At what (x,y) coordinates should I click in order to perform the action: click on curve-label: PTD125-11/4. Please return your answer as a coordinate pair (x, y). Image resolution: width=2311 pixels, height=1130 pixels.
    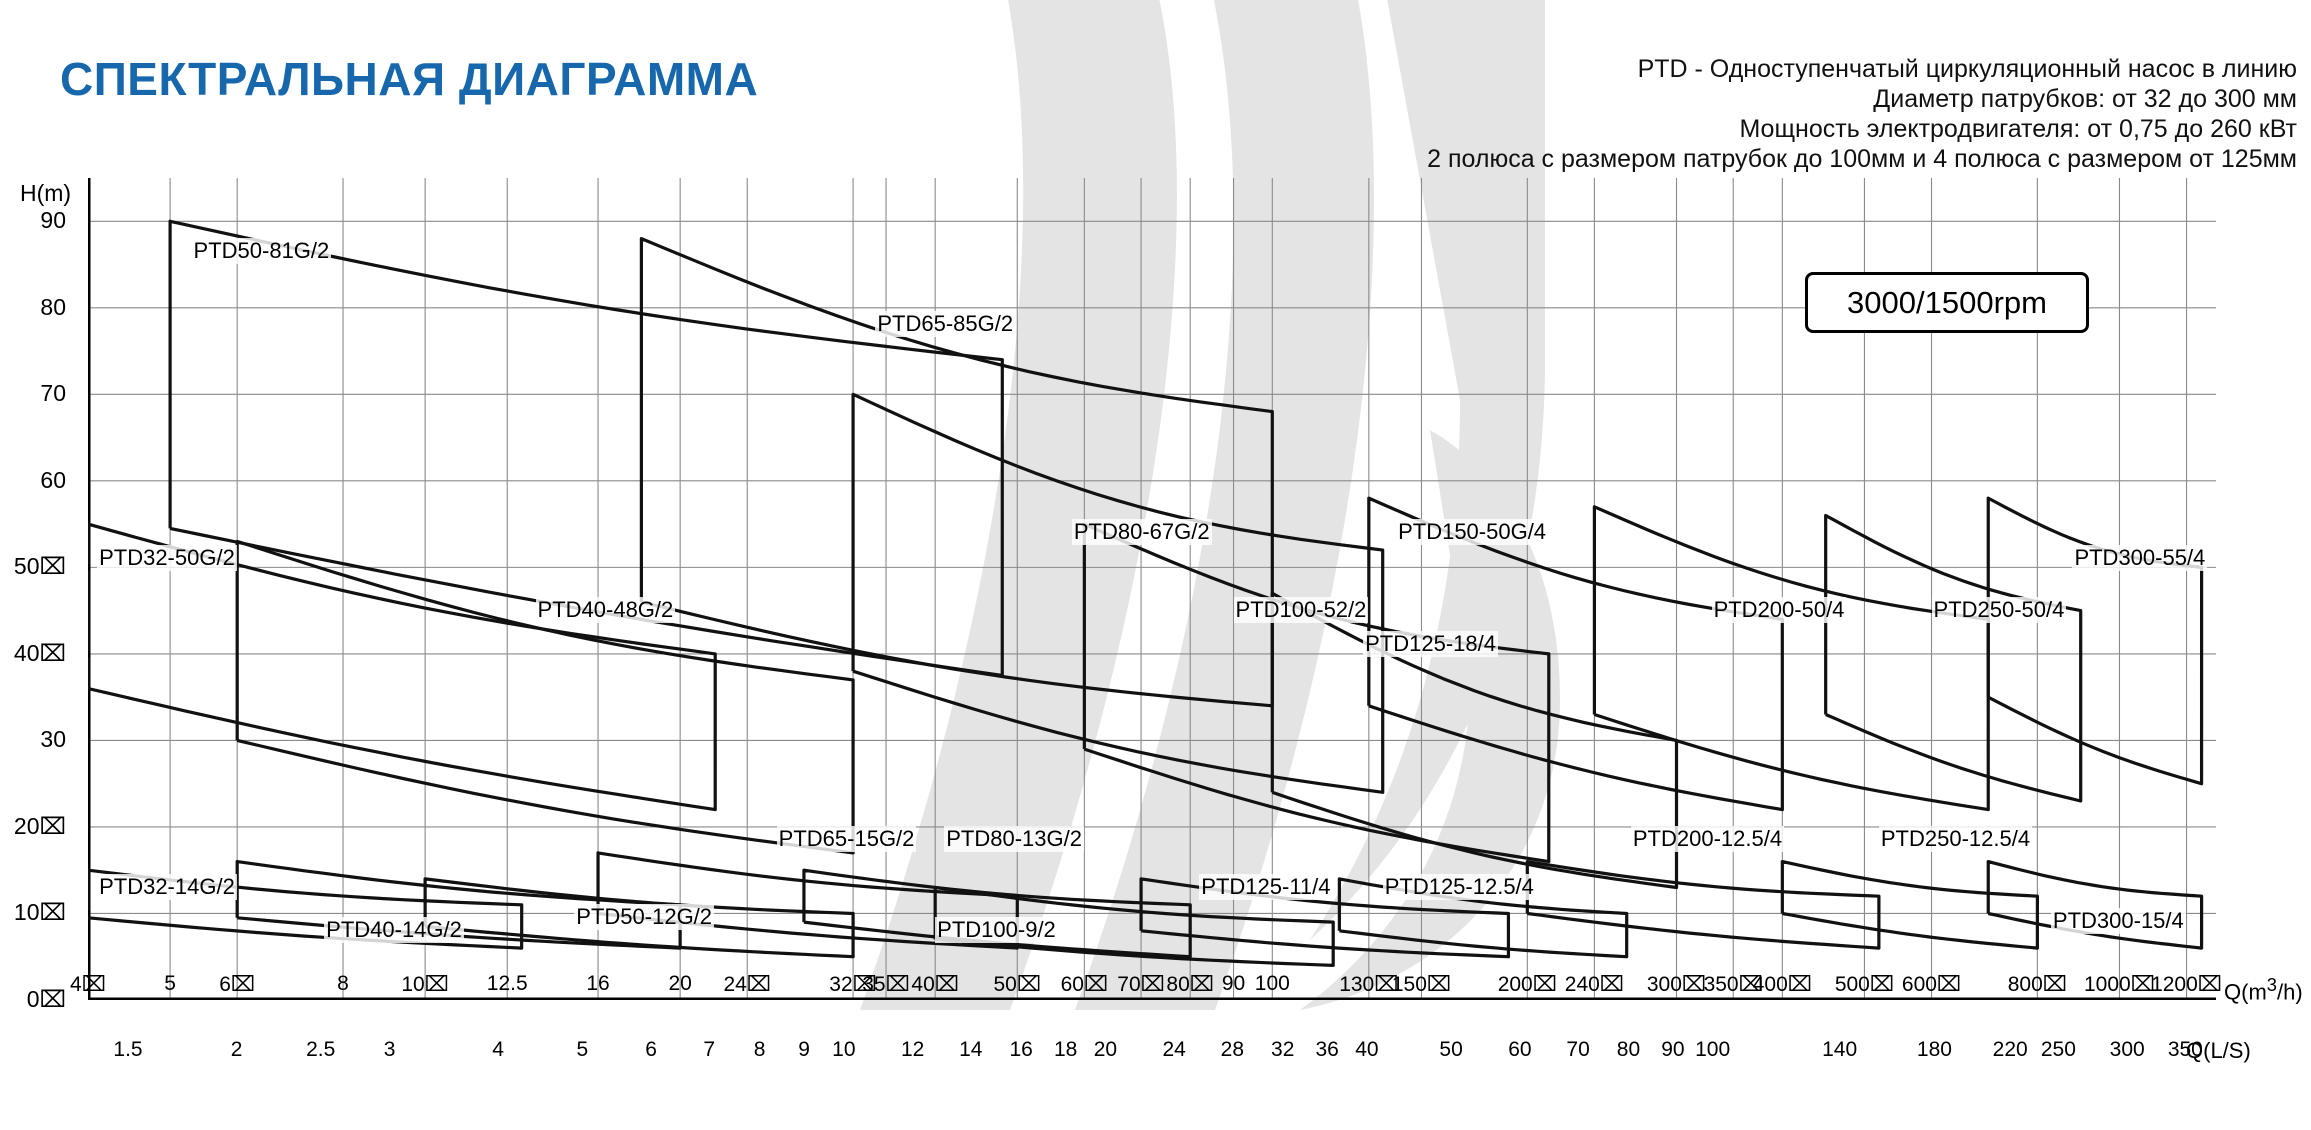
    Looking at the image, I should click on (1266, 886).